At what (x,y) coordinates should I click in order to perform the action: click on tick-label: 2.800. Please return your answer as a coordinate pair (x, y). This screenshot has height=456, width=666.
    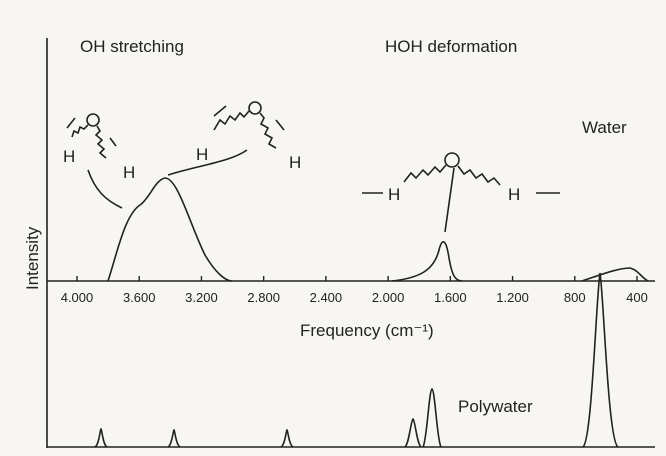
    Looking at the image, I should click on (263, 297).